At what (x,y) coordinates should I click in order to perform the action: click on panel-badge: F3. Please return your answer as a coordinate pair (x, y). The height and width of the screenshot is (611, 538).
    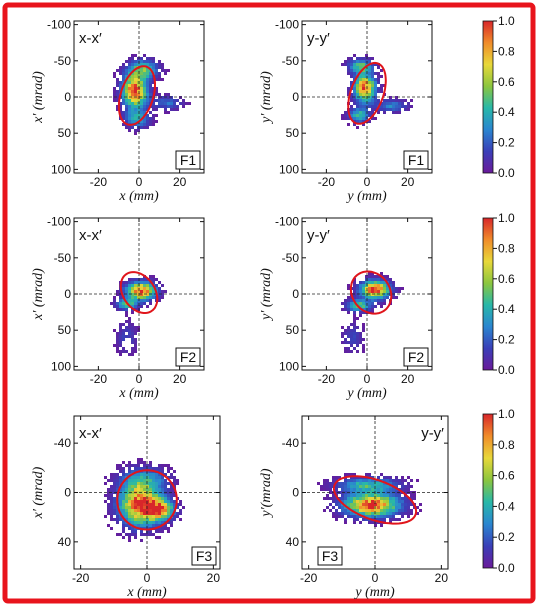
    Looking at the image, I should click on (204, 556).